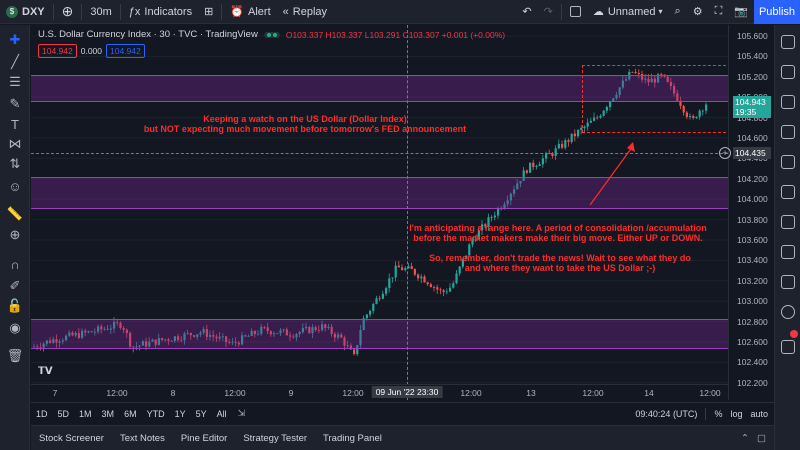  What do you see at coordinates (759, 413) in the screenshot?
I see `auto-toggle: auto` at bounding box center [759, 413].